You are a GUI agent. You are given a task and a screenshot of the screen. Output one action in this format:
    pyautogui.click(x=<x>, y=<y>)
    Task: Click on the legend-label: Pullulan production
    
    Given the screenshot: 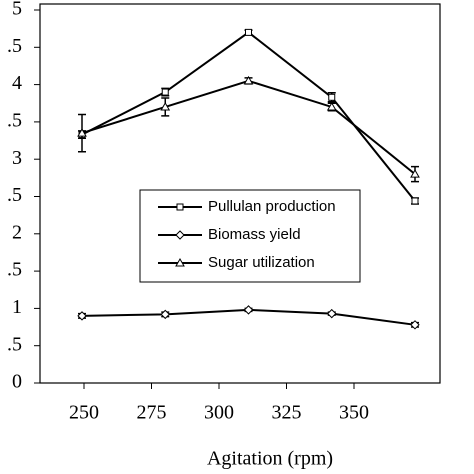 What is the action you would take?
    pyautogui.click(x=272, y=206)
    